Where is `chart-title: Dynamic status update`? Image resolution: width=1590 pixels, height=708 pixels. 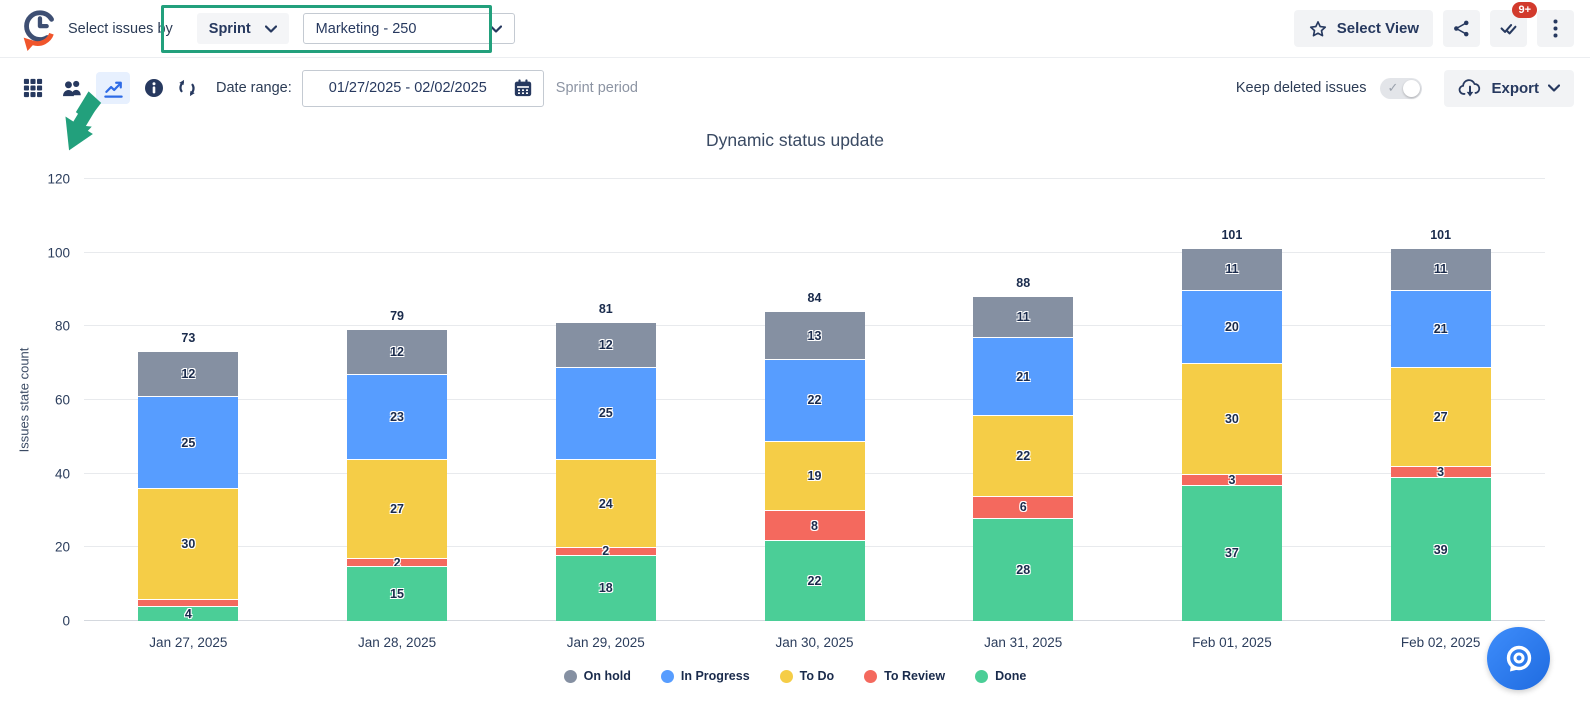
chart-title: Dynamic status update is located at coordinates (794, 140).